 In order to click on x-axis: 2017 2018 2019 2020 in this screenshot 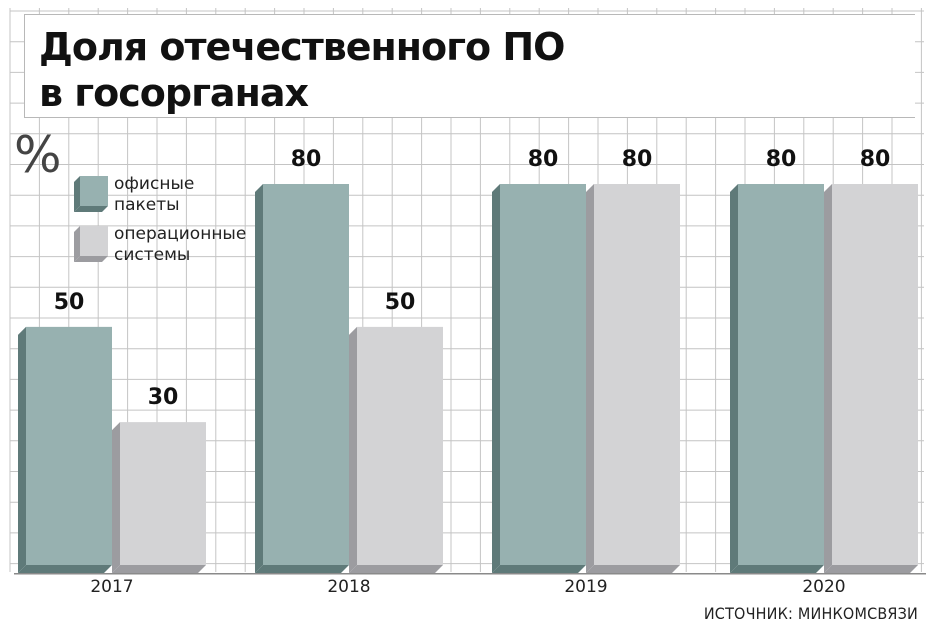, I will do `click(470, 585)`.